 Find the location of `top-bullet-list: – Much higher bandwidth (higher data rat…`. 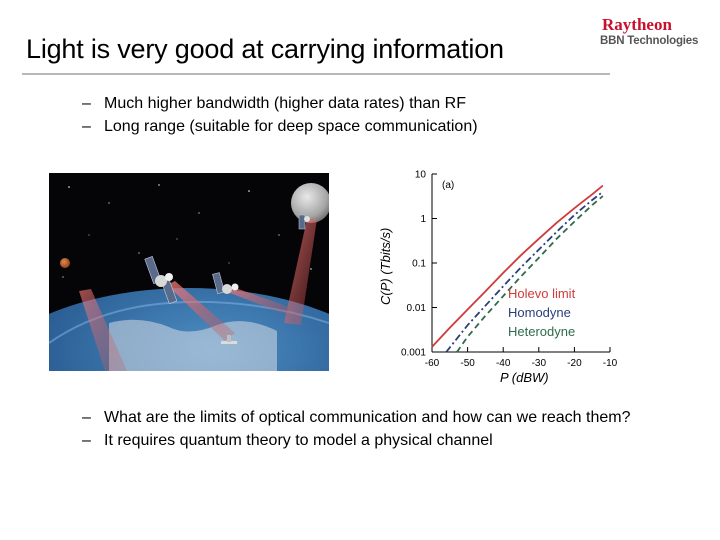

top-bullet-list: – Much higher bandwidth (higher data rat… is located at coordinates (280, 115).